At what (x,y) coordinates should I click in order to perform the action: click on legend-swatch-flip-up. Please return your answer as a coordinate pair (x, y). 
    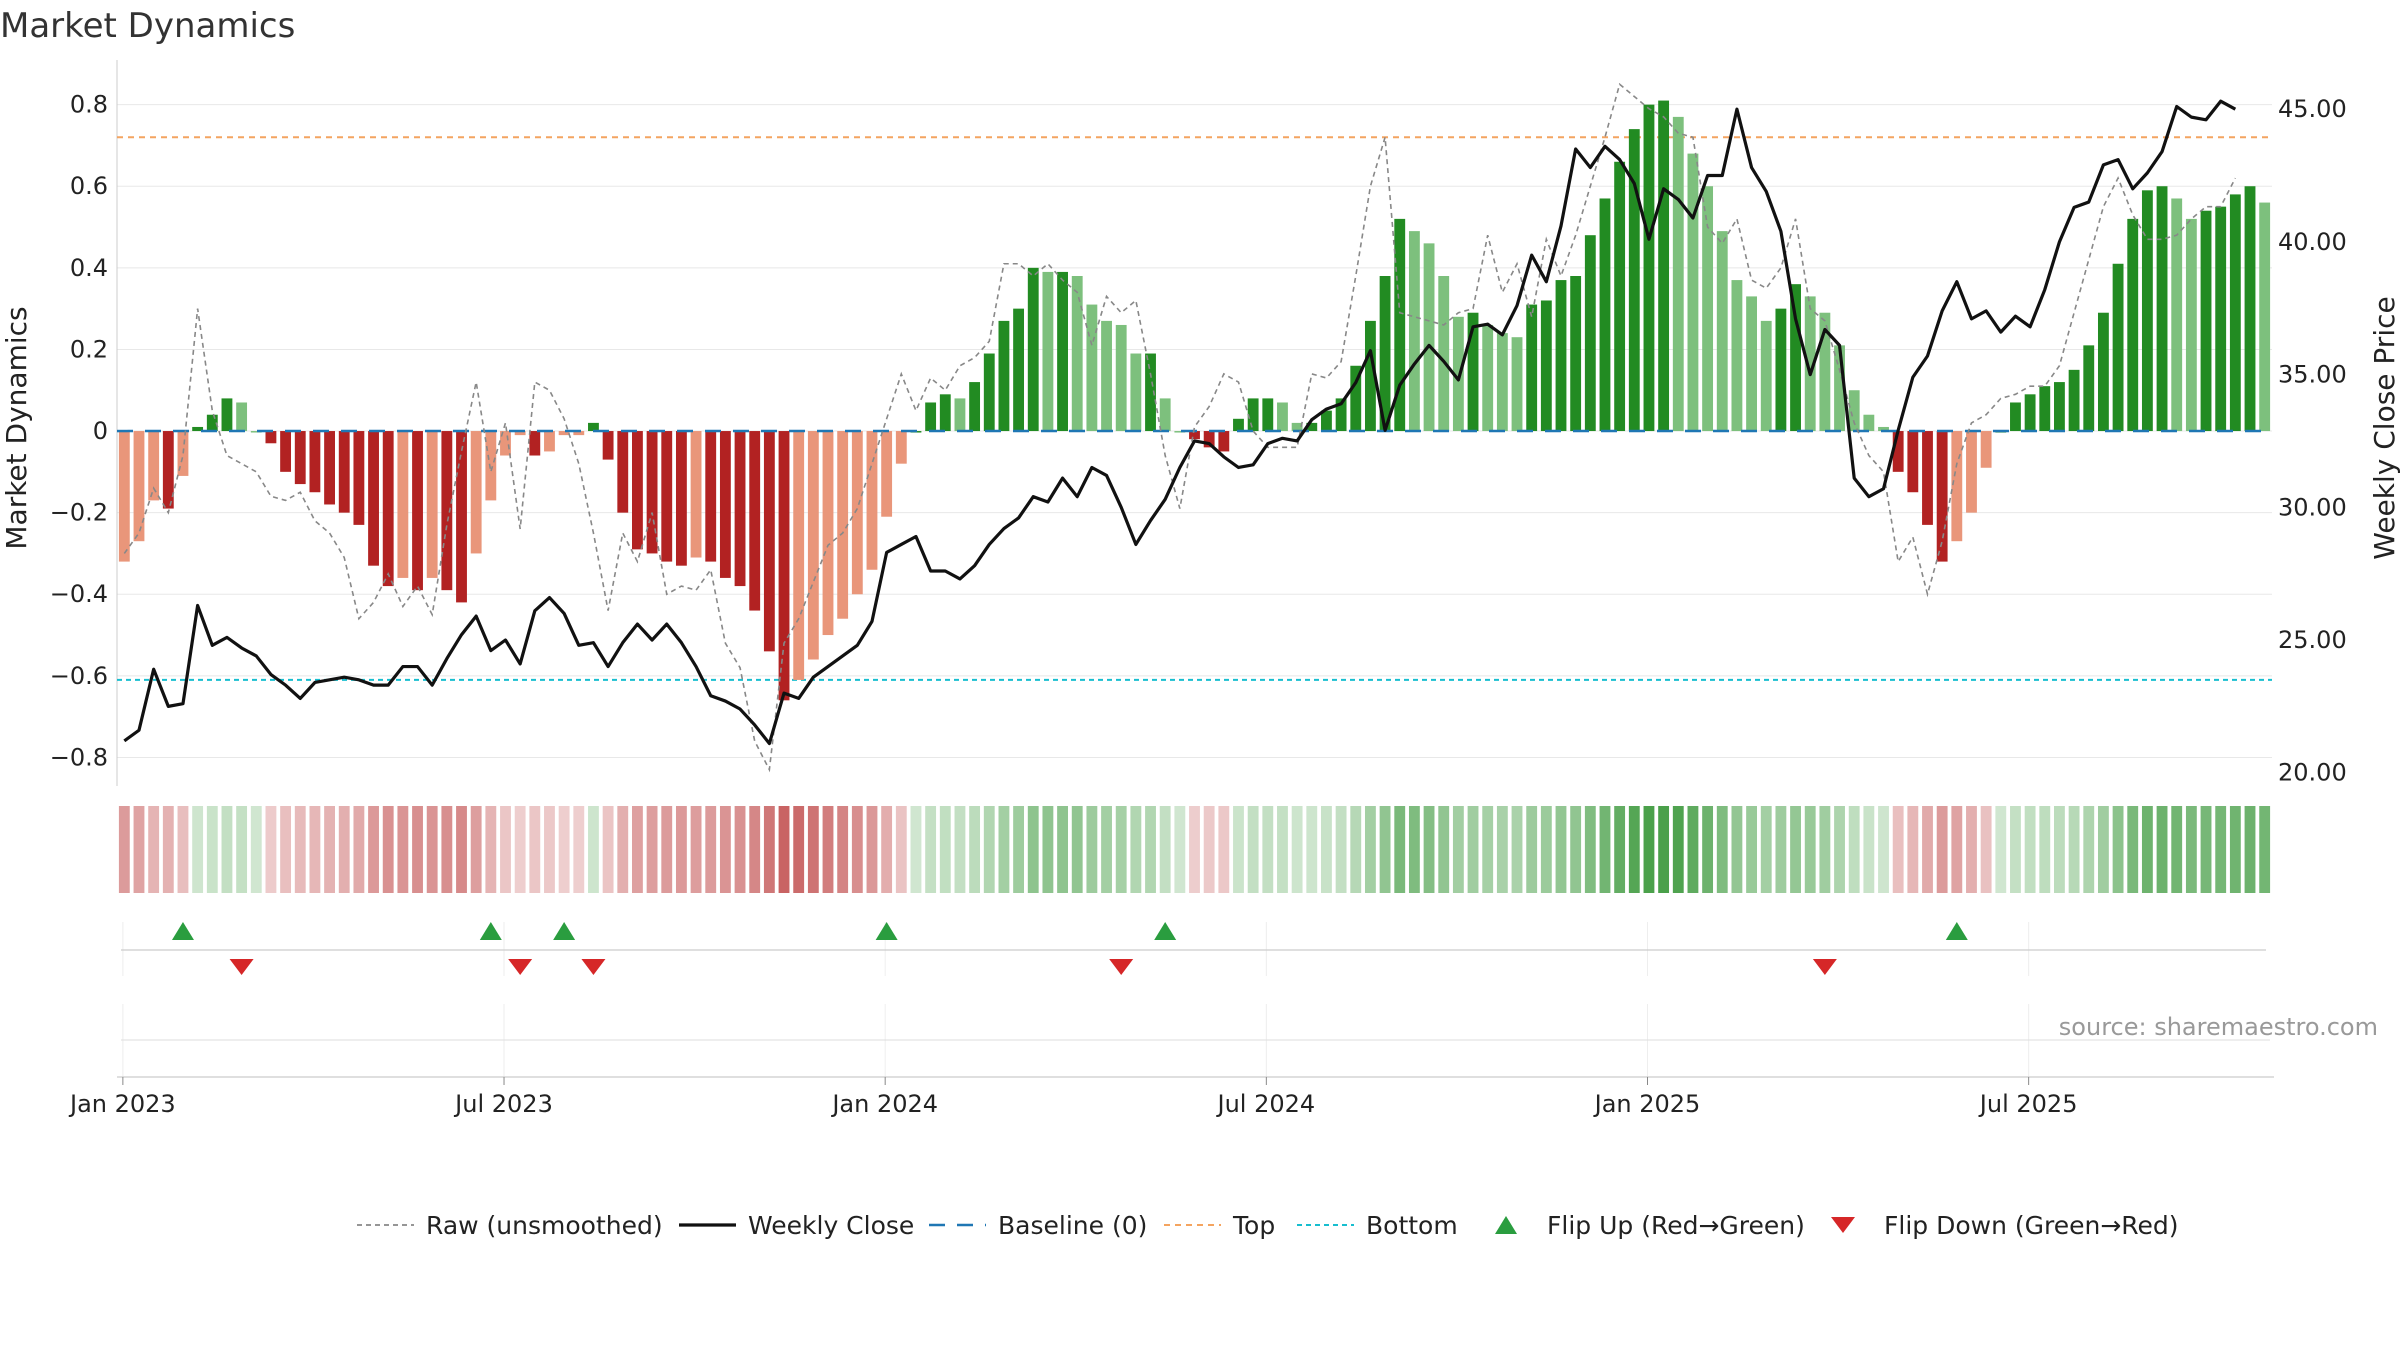
    Looking at the image, I should click on (1506, 1225).